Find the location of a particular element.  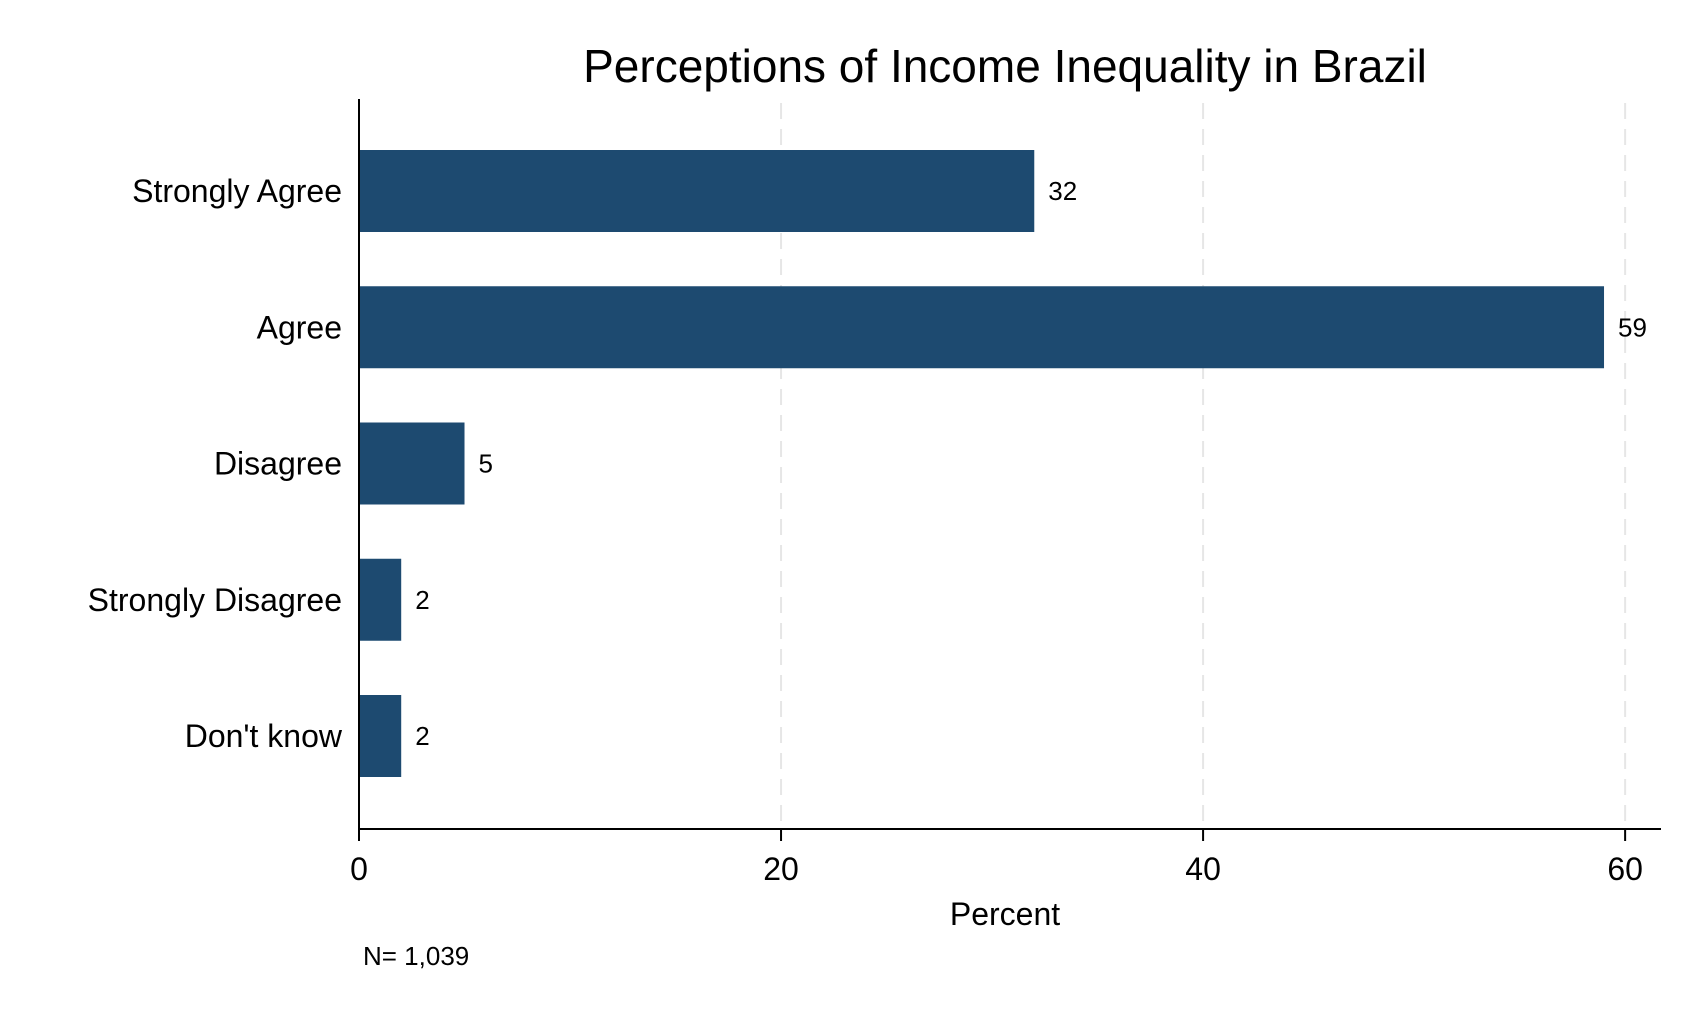

x-tick-label: 20 is located at coordinates (781, 869).